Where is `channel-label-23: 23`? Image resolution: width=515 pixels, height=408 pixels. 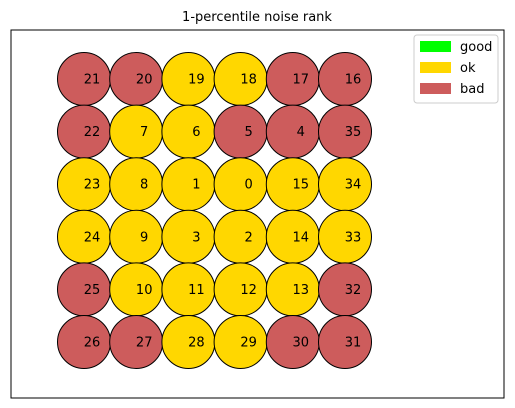 channel-label-23: 23 is located at coordinates (92, 185).